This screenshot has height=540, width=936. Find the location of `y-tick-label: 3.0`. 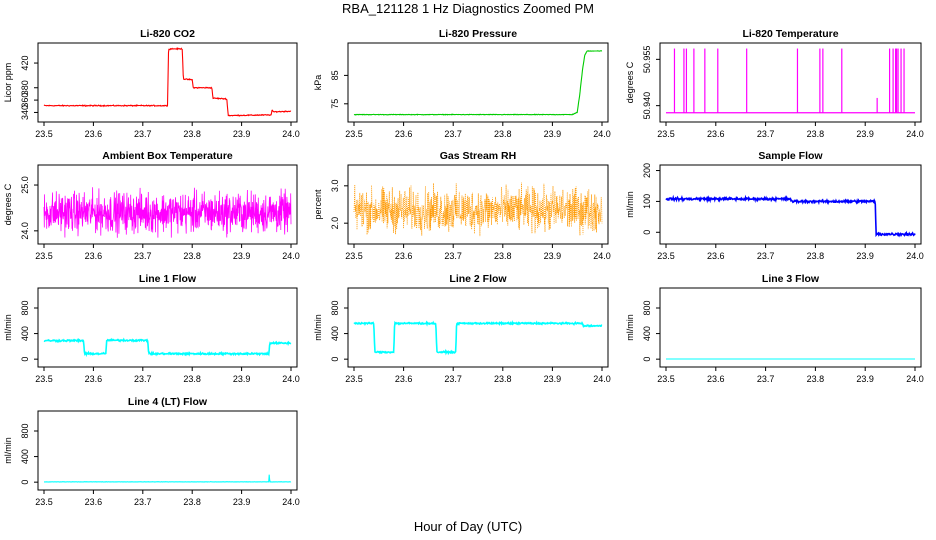

y-tick-label: 3.0 is located at coordinates (335, 186).